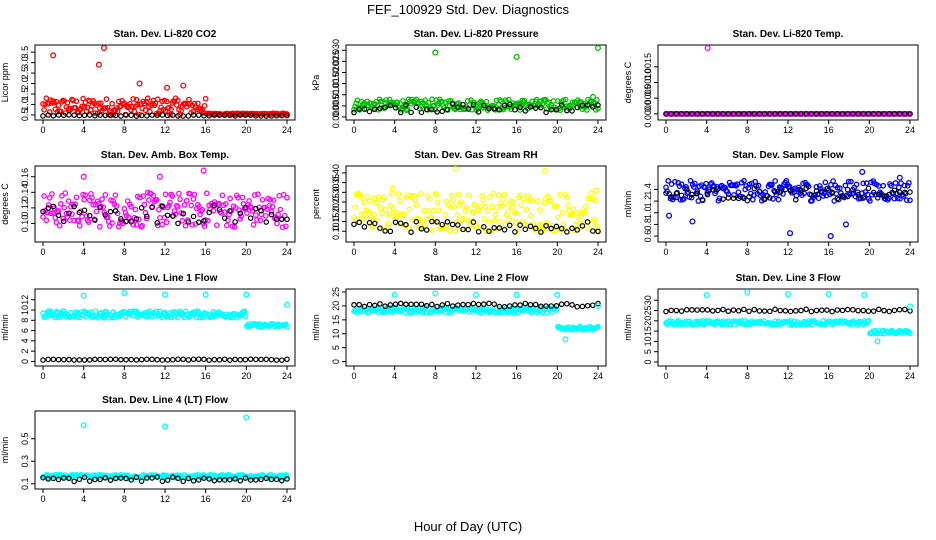 The width and height of the screenshot is (936, 540). I want to click on y-axis-label: degrees C, so click(5, 204).